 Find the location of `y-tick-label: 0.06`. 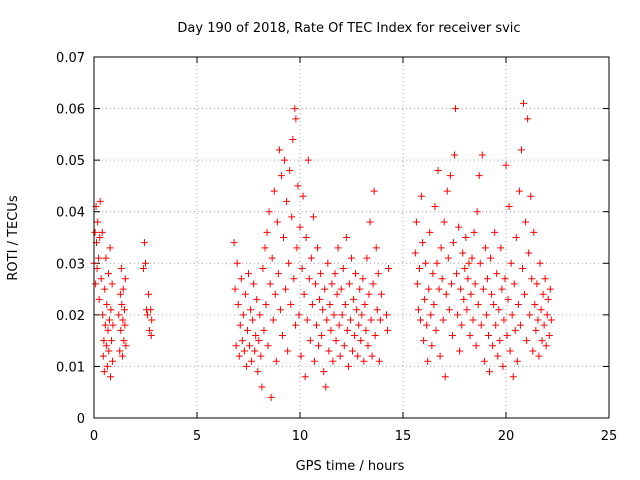

y-tick-label: 0.06 is located at coordinates (70, 110).